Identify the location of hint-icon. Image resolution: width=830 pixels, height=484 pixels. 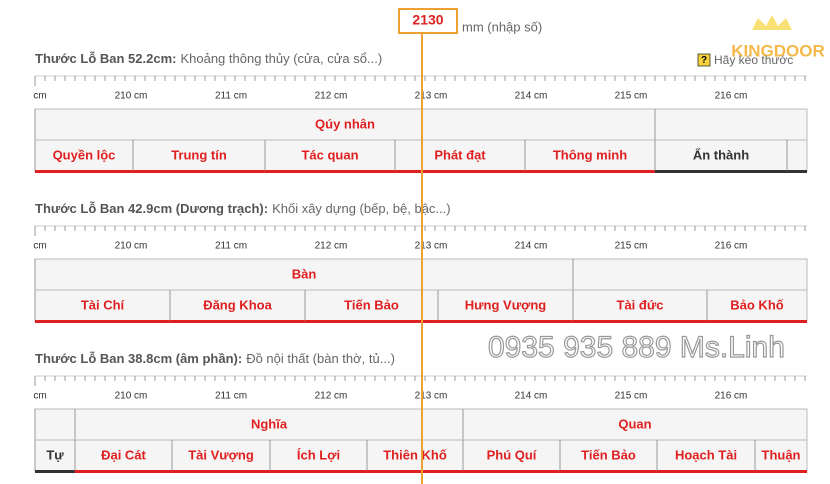
(704, 60).